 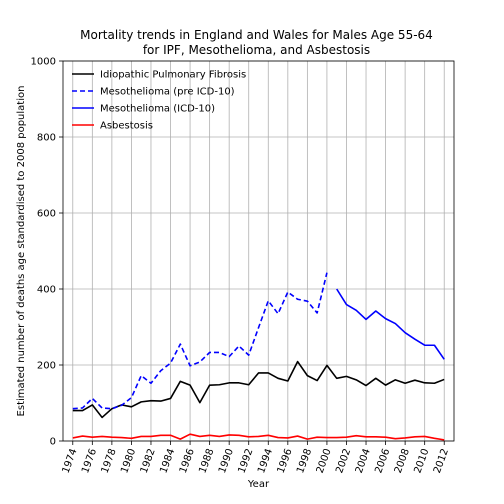 I want to click on x-tick-label: 1986, so click(x=187, y=461).